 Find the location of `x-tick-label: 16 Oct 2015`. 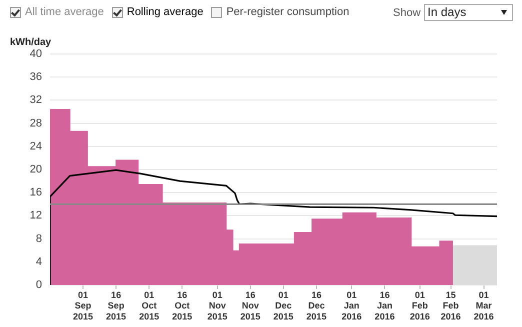

x-tick-label: 16 Oct 2015 is located at coordinates (182, 306).